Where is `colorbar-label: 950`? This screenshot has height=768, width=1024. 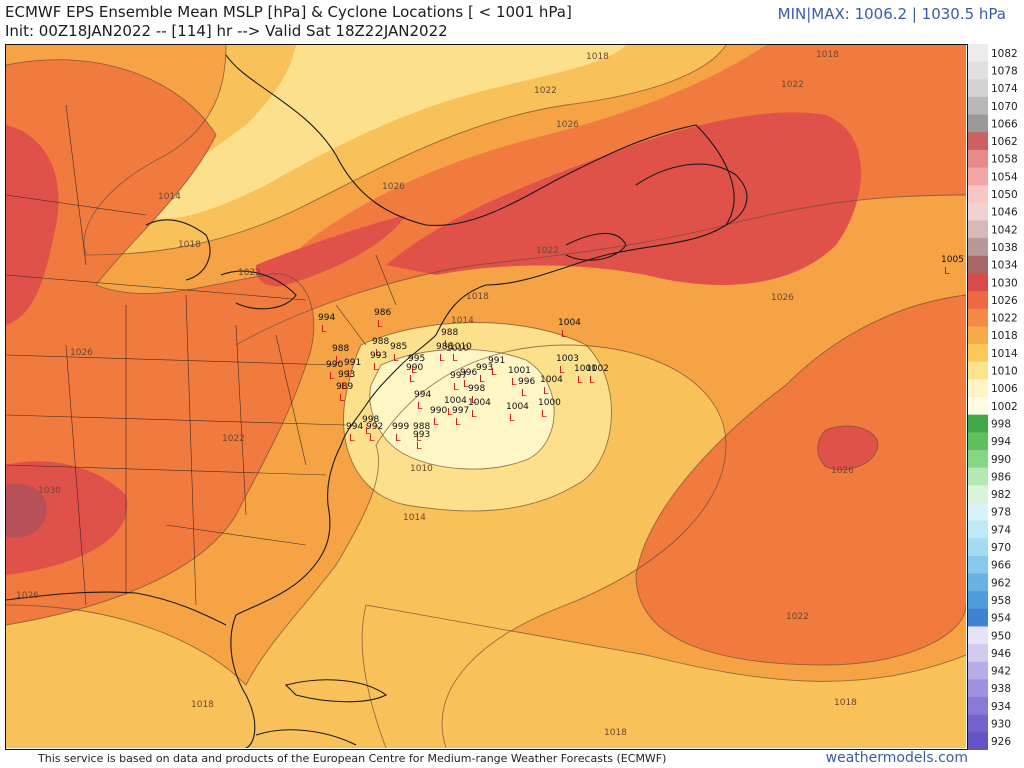 colorbar-label: 950 is located at coordinates (1001, 636).